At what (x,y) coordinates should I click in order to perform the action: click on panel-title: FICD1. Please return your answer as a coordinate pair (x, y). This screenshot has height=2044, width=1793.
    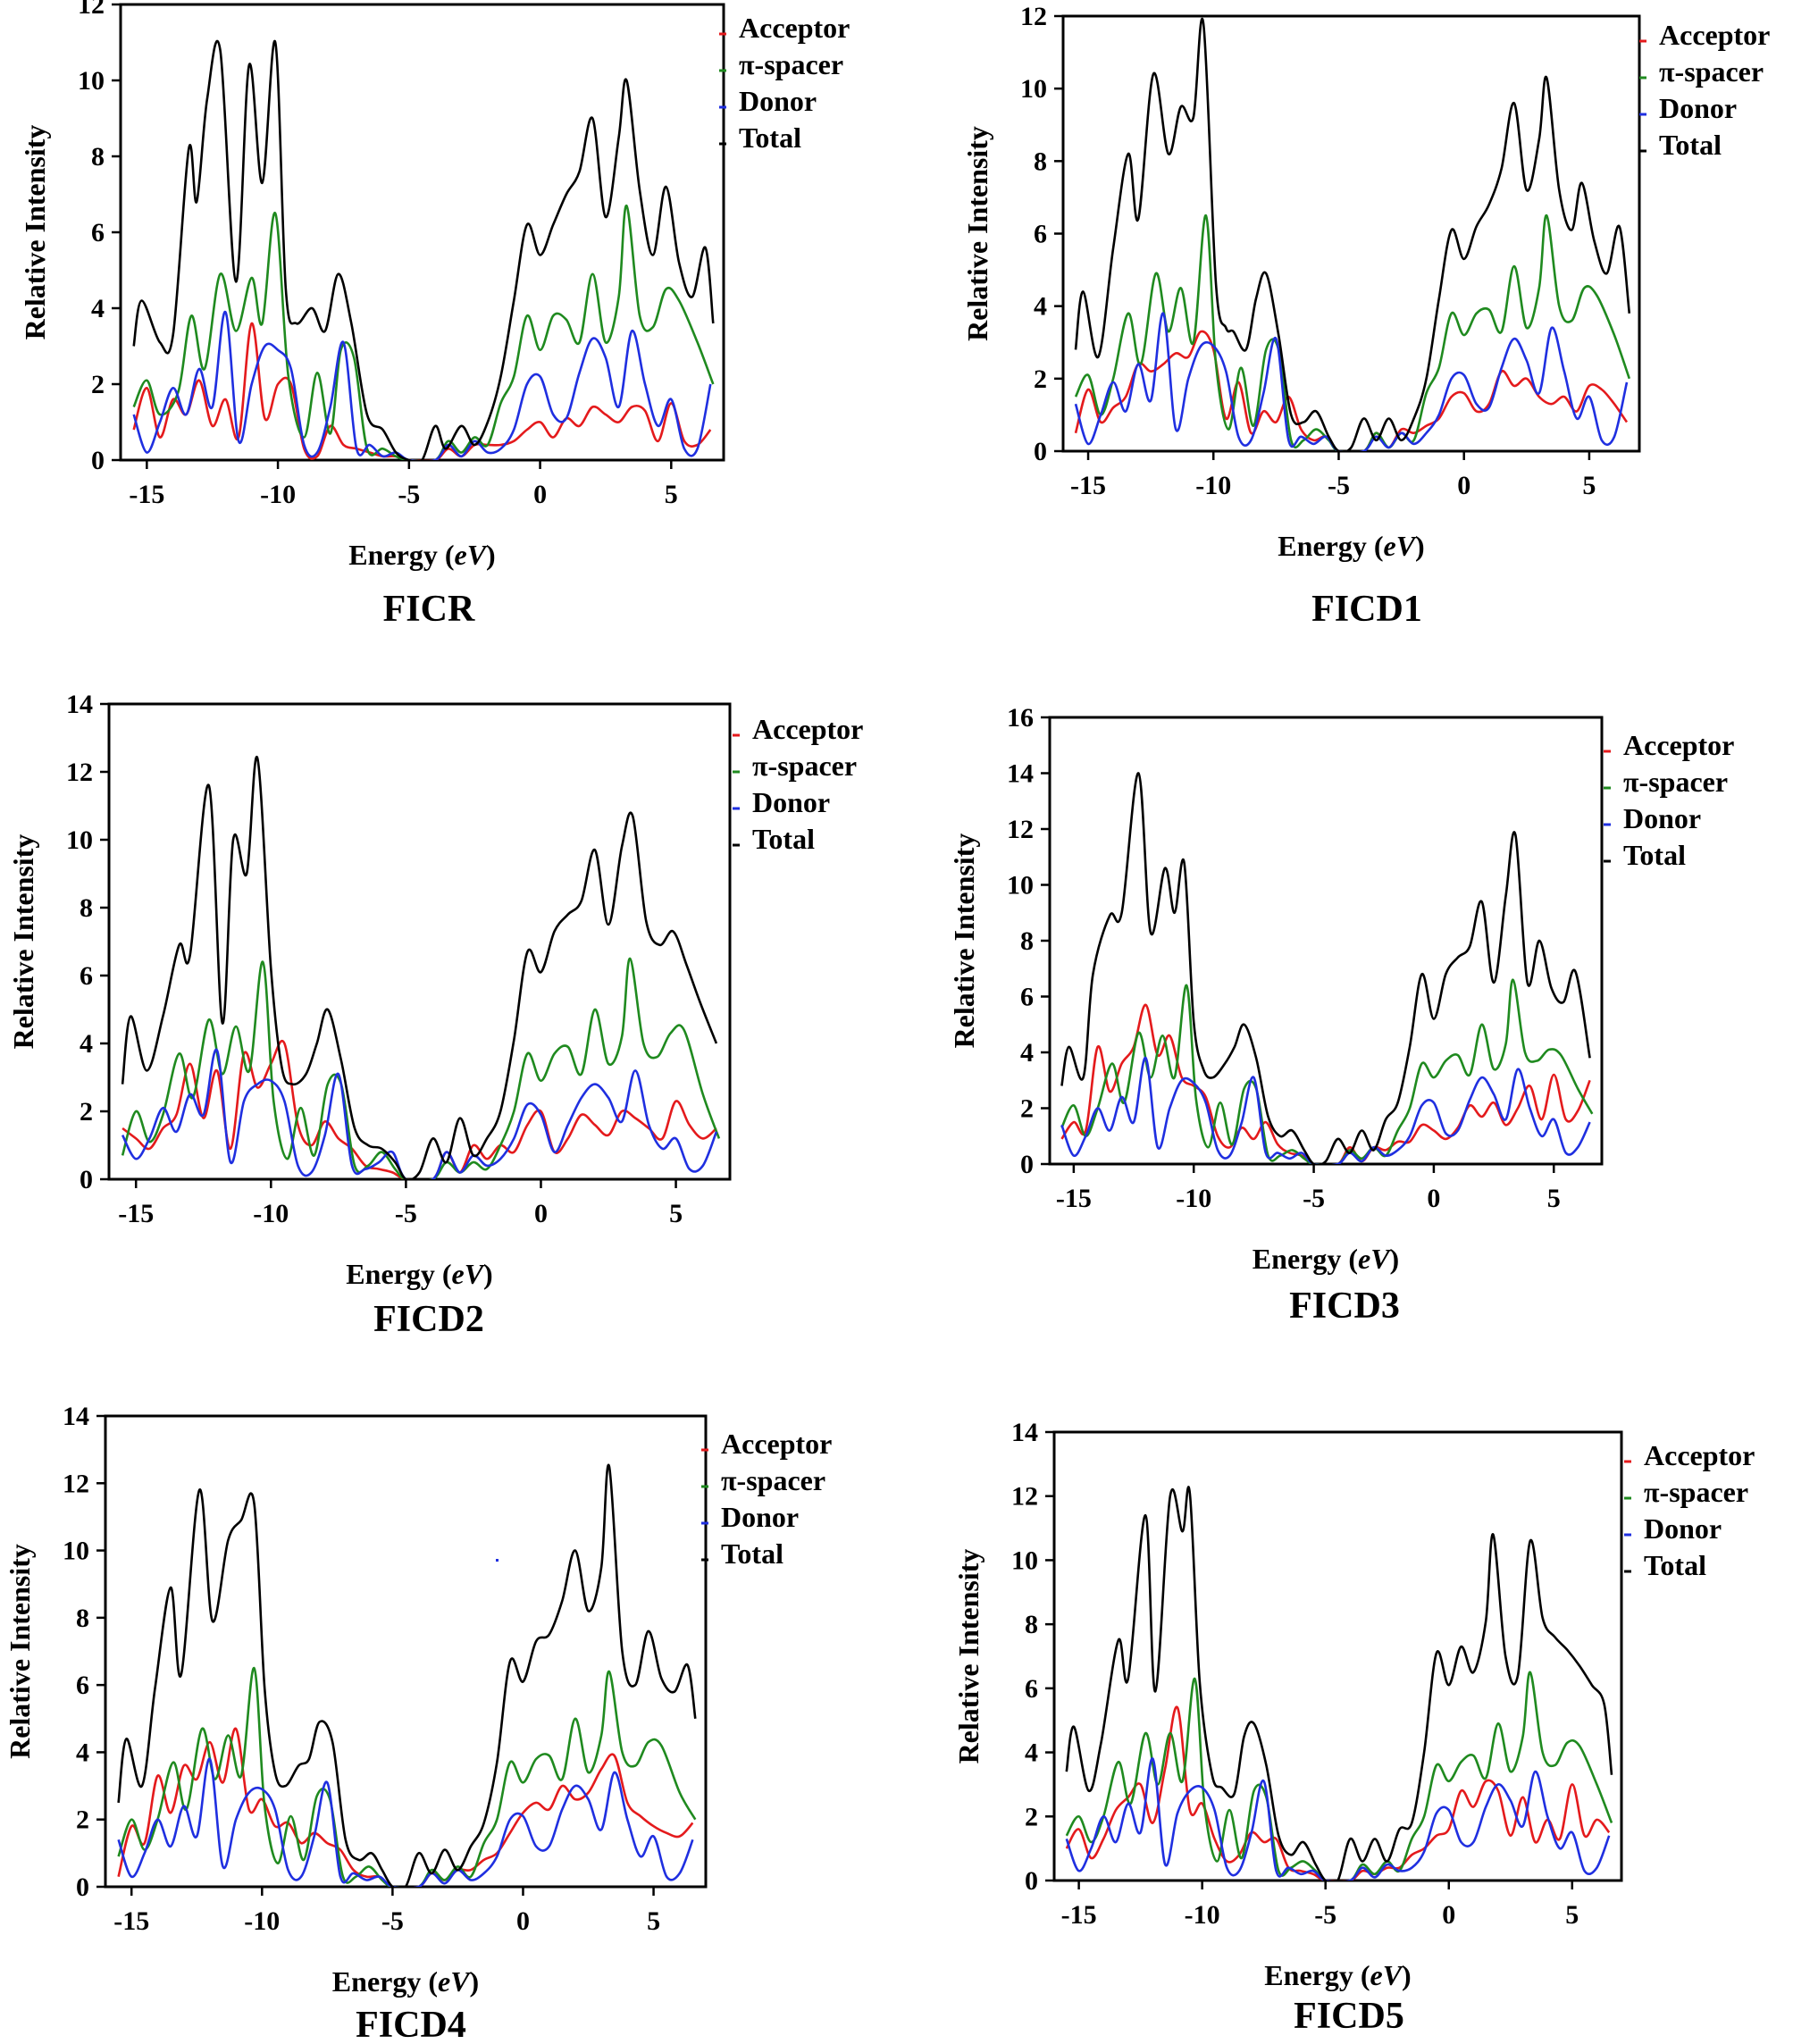
    Looking at the image, I should click on (1366, 609).